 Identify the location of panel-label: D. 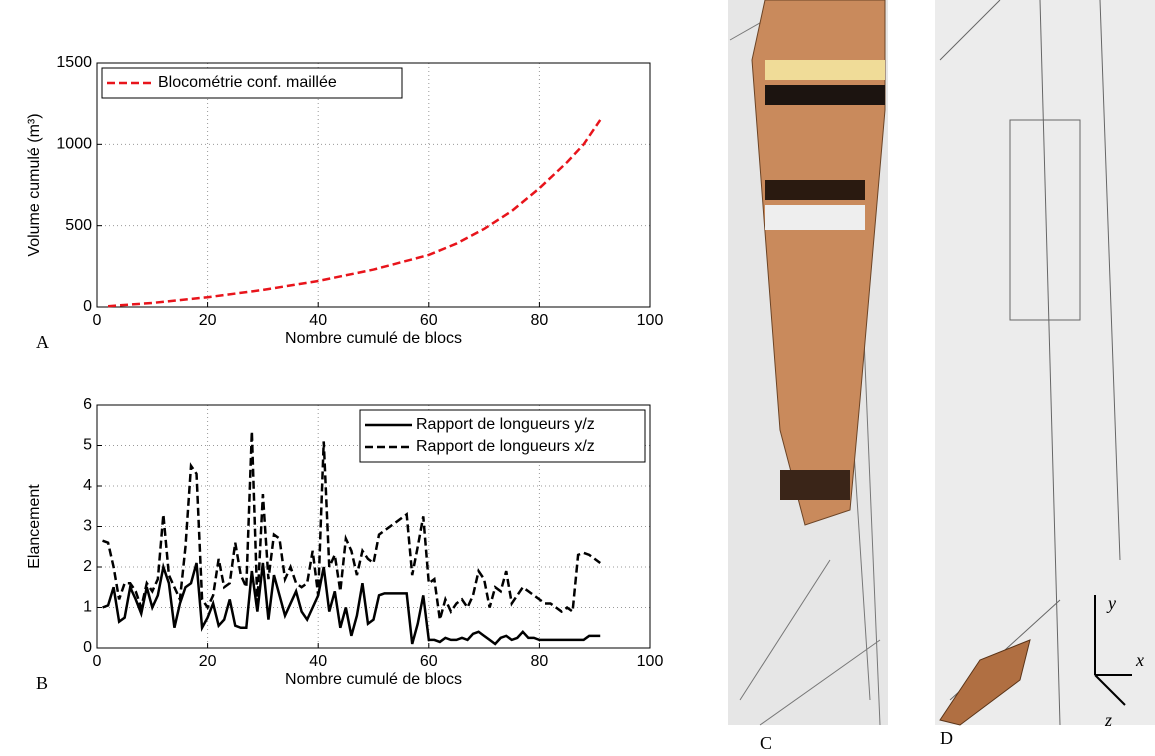
(946, 738).